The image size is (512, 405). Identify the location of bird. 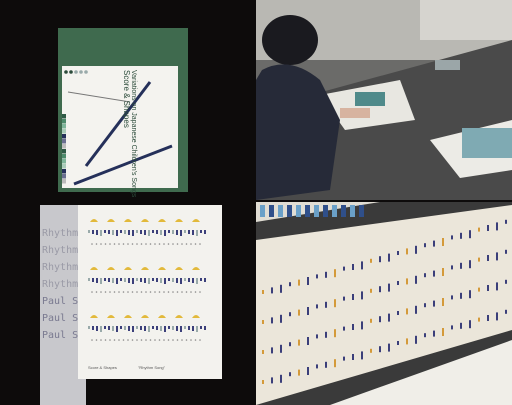
(196, 220).